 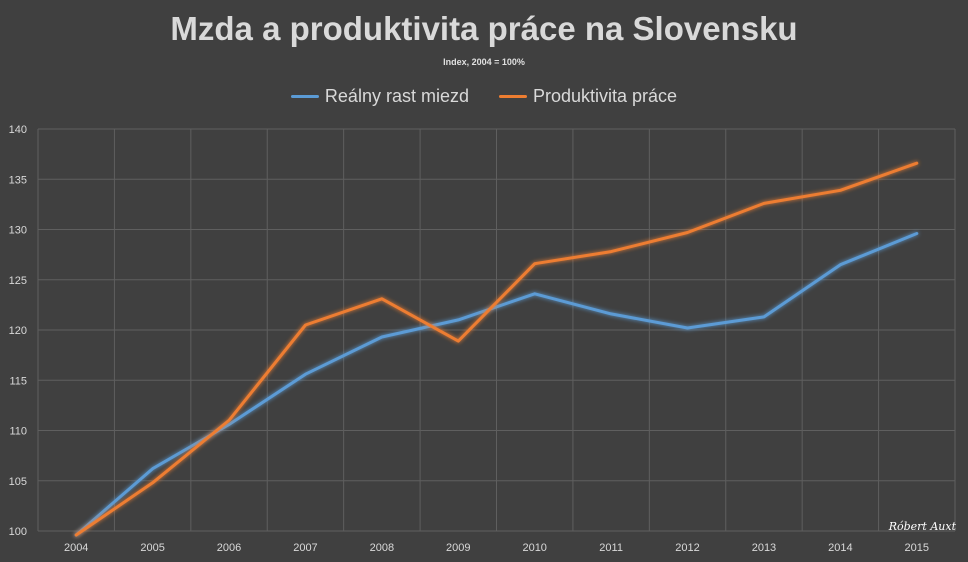 I want to click on legend-item-productivity: Produktivita práce, so click(x=588, y=96).